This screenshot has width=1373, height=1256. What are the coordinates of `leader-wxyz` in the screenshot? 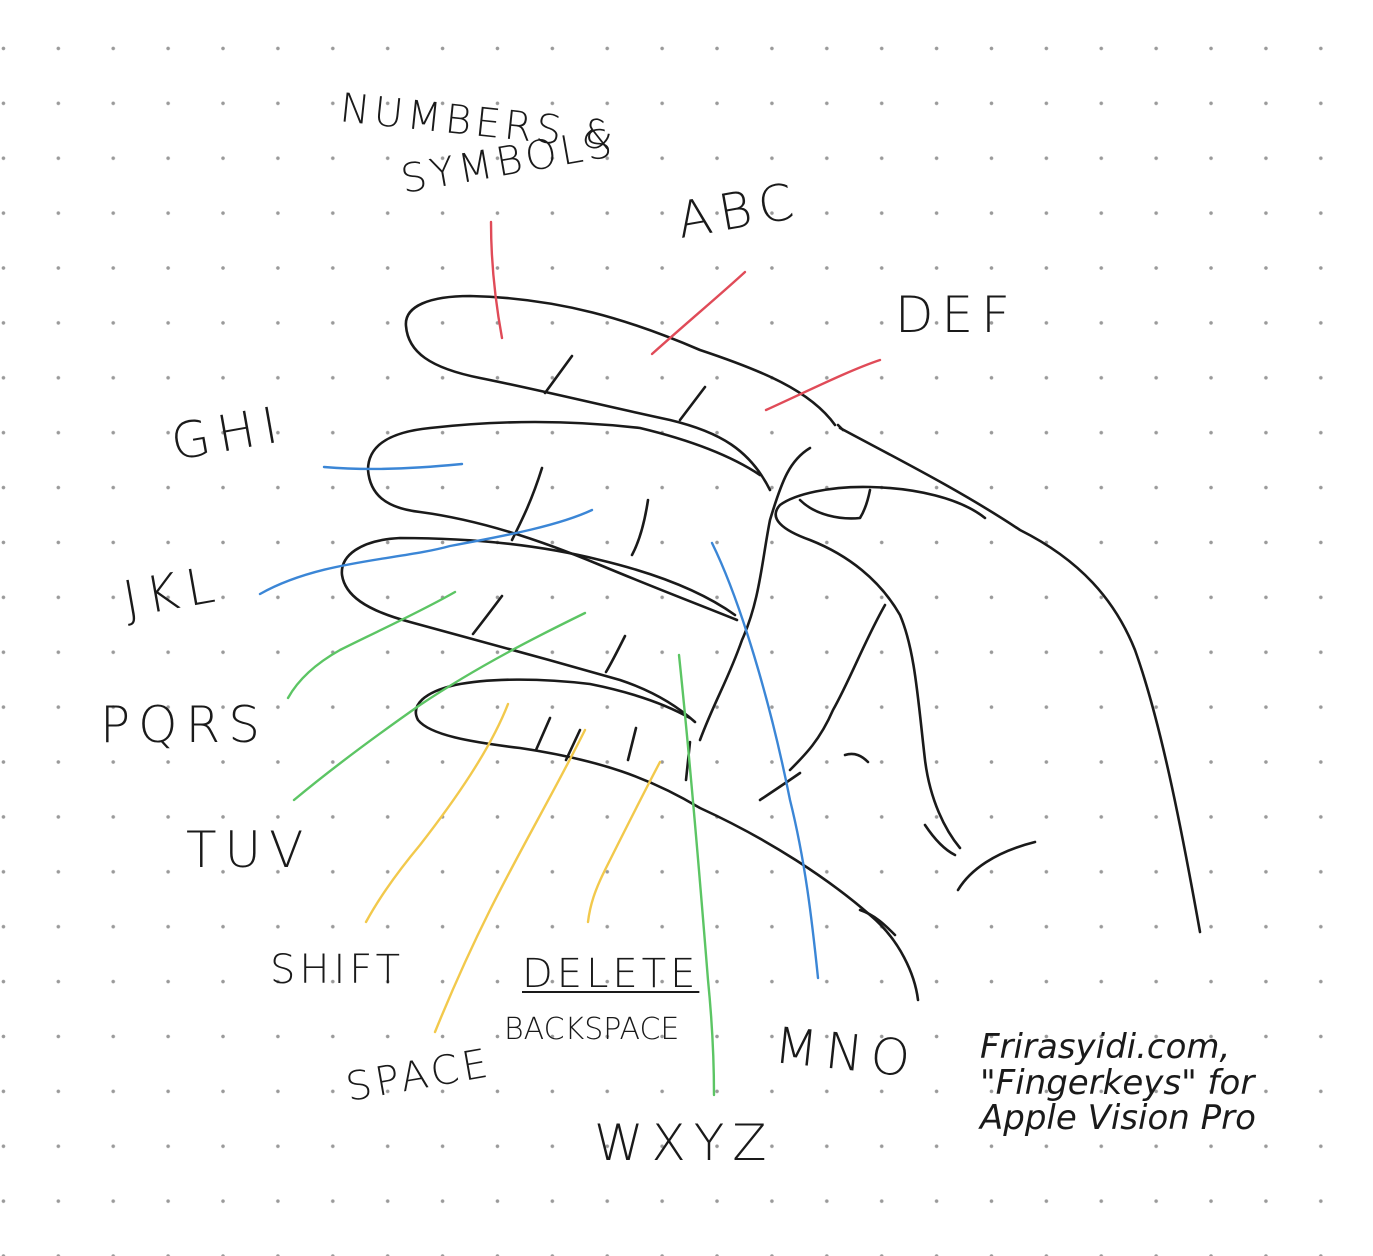 It's located at (696, 875).